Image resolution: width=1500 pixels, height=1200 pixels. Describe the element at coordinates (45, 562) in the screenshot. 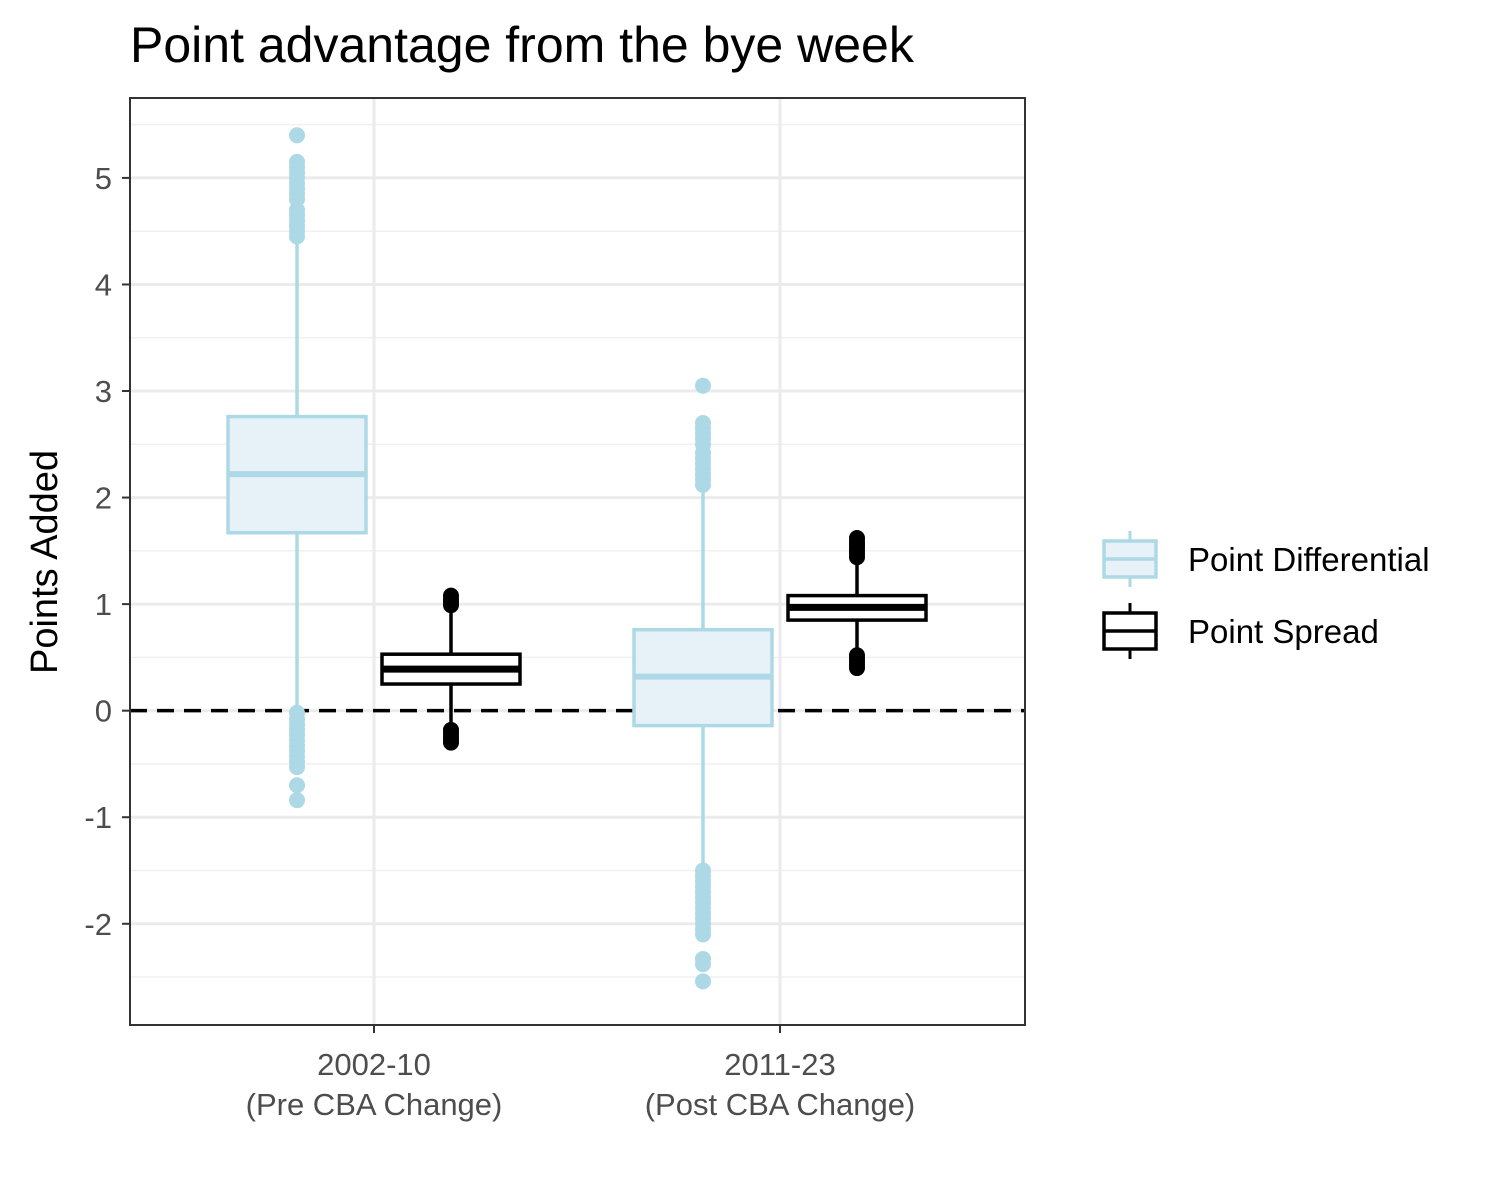

I see `y-axis-title: Points Added` at that location.